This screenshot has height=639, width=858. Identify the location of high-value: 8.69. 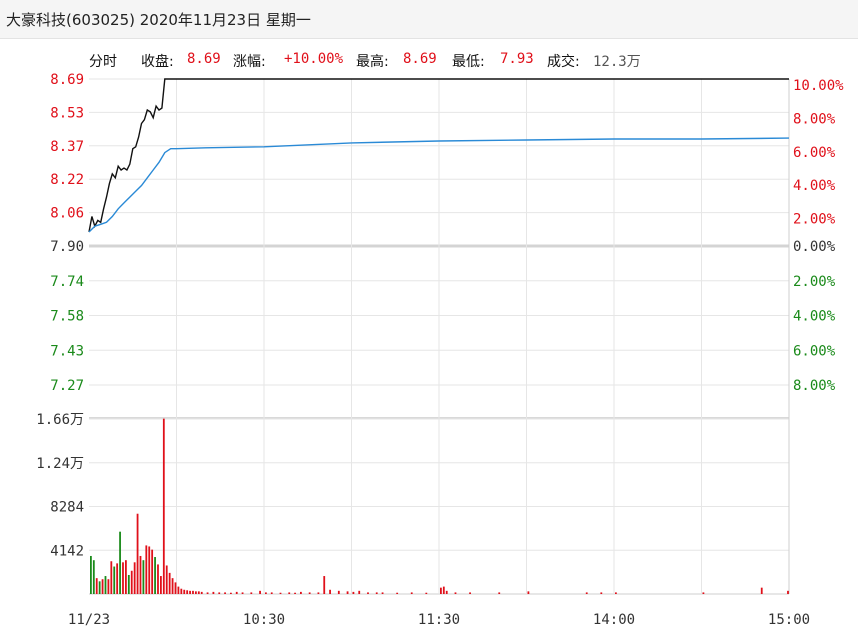
(420, 59).